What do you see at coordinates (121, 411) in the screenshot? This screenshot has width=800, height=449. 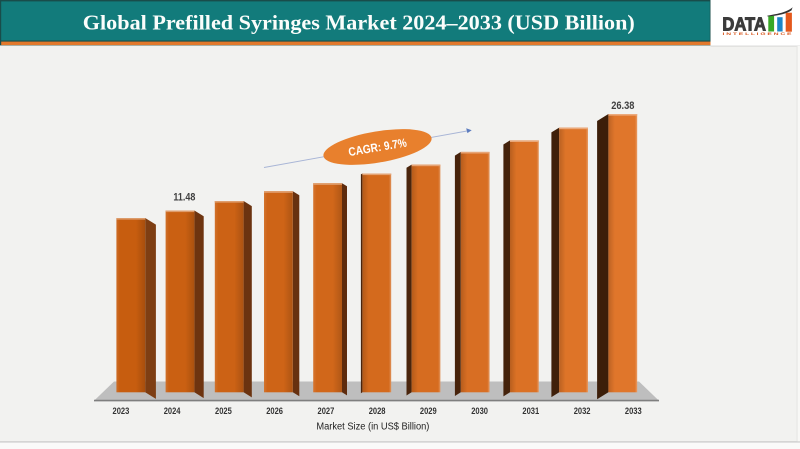 I see `svg-text: 2023` at bounding box center [121, 411].